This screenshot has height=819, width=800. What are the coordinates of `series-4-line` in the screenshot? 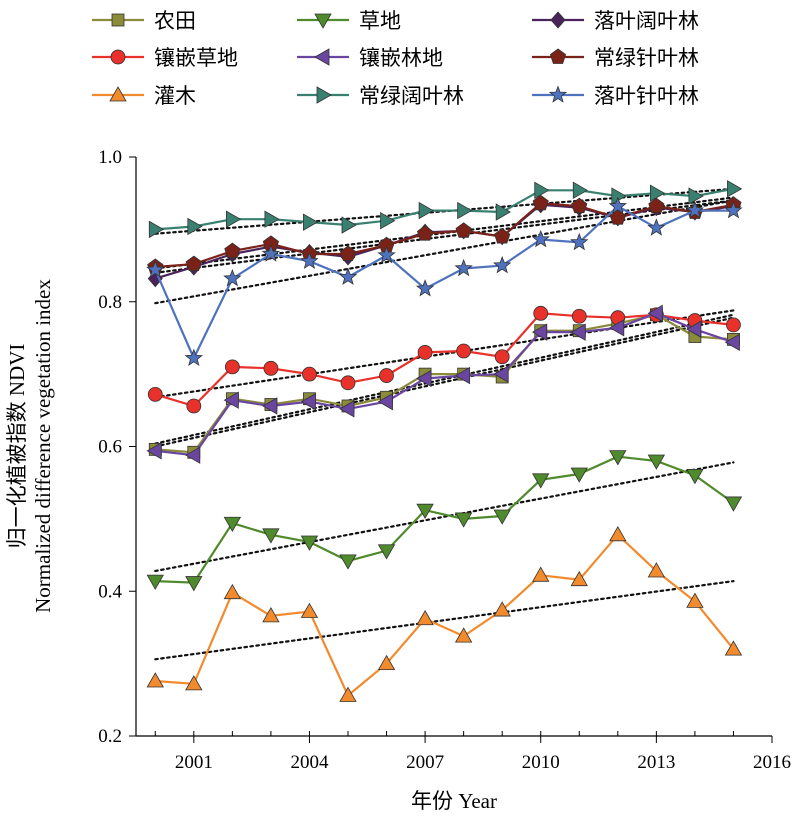 It's located at (444, 360).